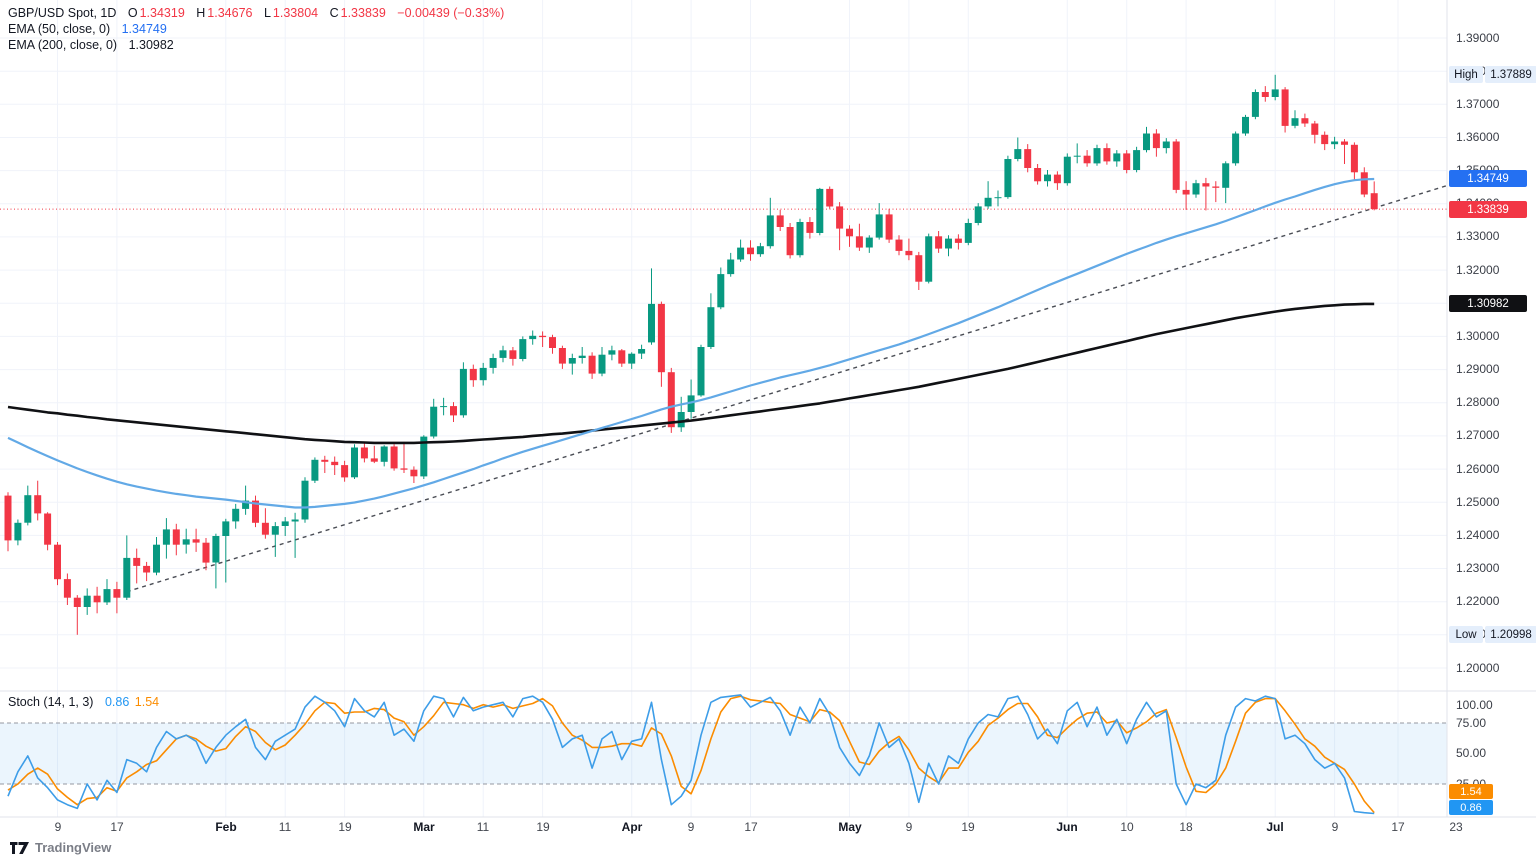 The width and height of the screenshot is (1536, 861). I want to click on price-axis-label: 1.33000, so click(1478, 236).